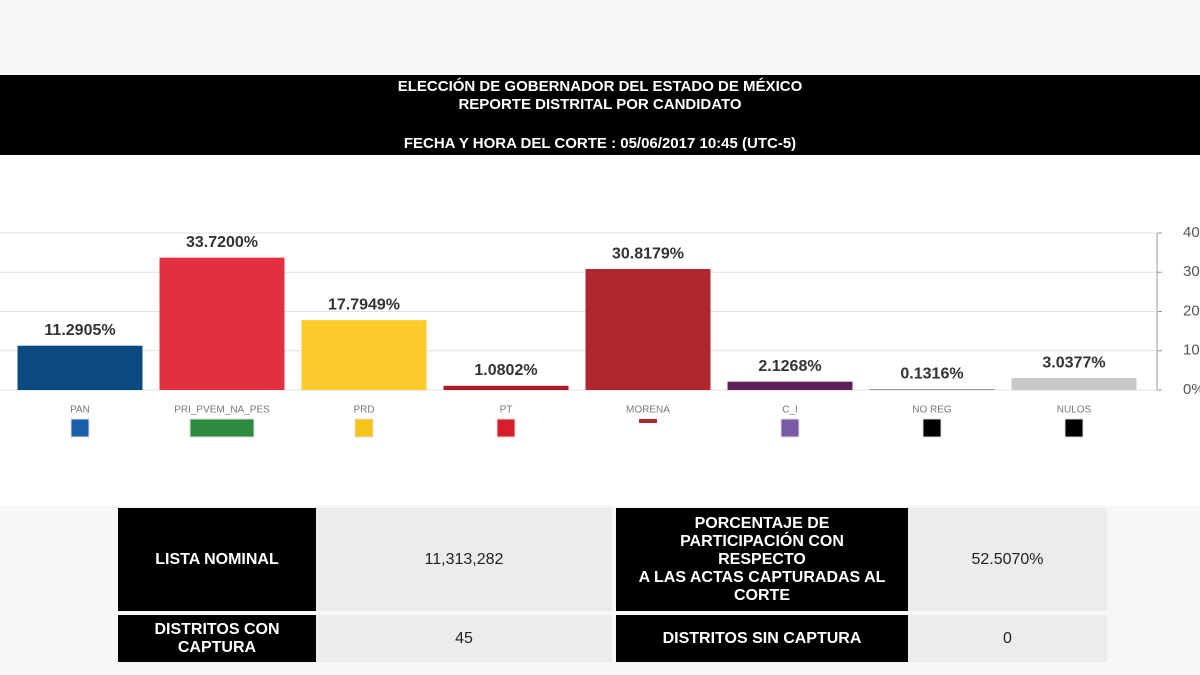 This screenshot has width=1200, height=675. Describe the element at coordinates (600, 37) in the screenshot. I see `top-band` at that location.